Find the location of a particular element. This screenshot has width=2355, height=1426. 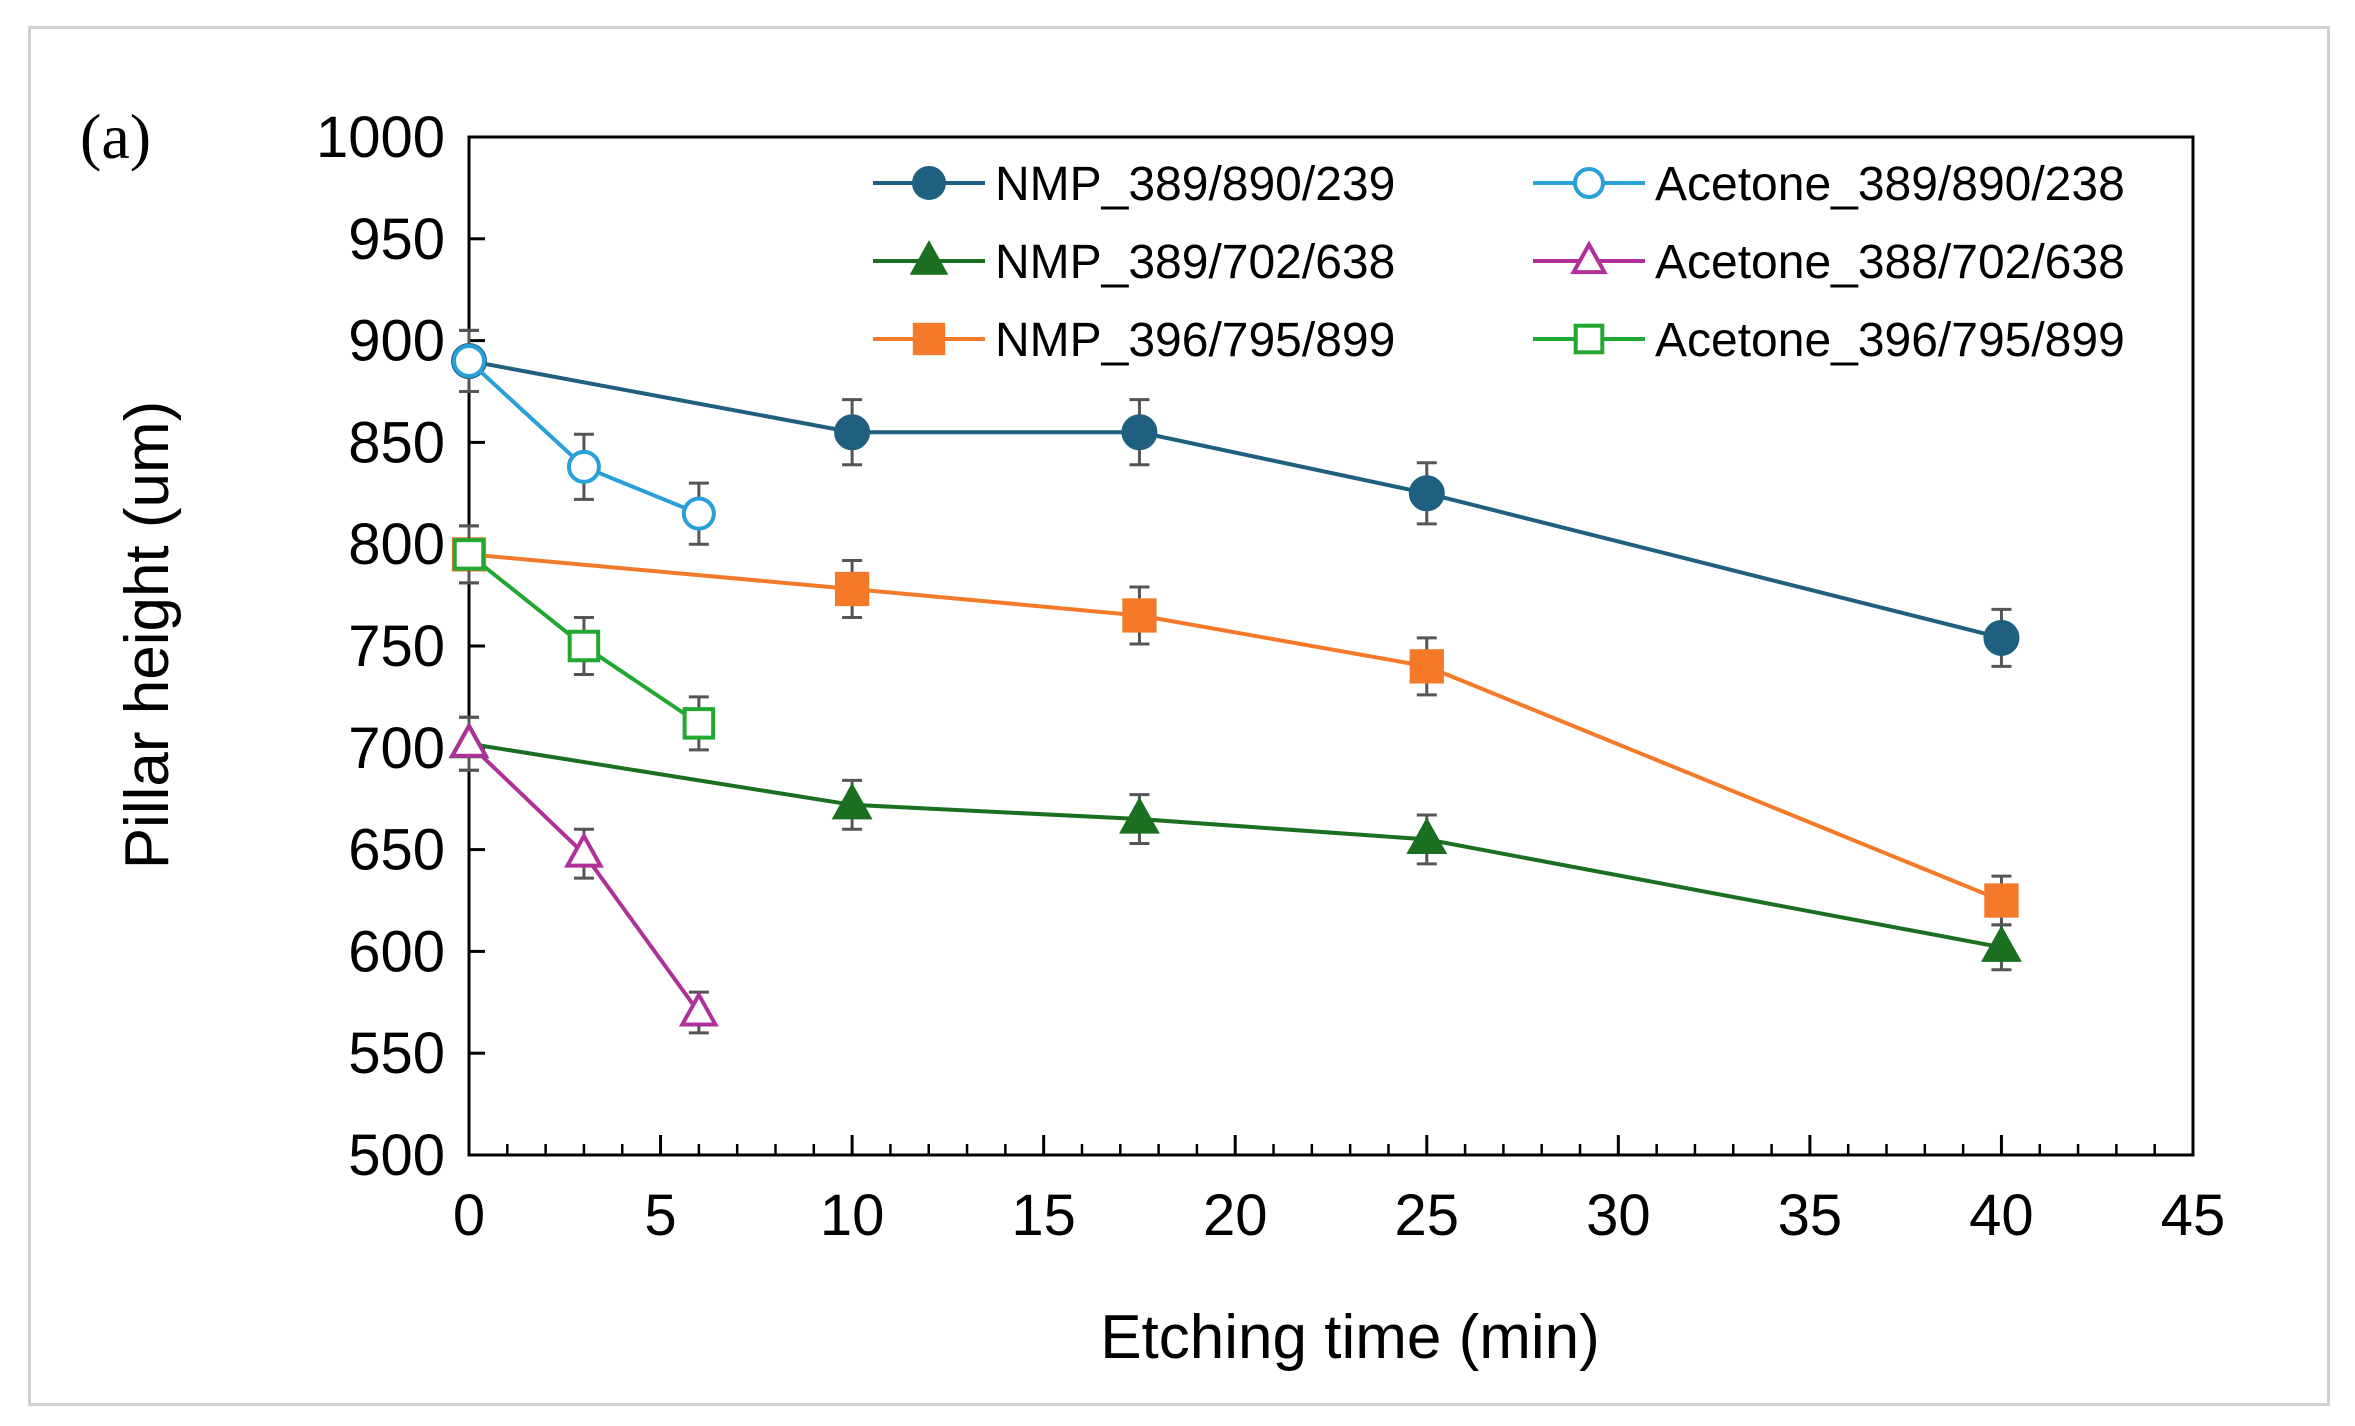

y-tick-label: 650 is located at coordinates (396, 850).